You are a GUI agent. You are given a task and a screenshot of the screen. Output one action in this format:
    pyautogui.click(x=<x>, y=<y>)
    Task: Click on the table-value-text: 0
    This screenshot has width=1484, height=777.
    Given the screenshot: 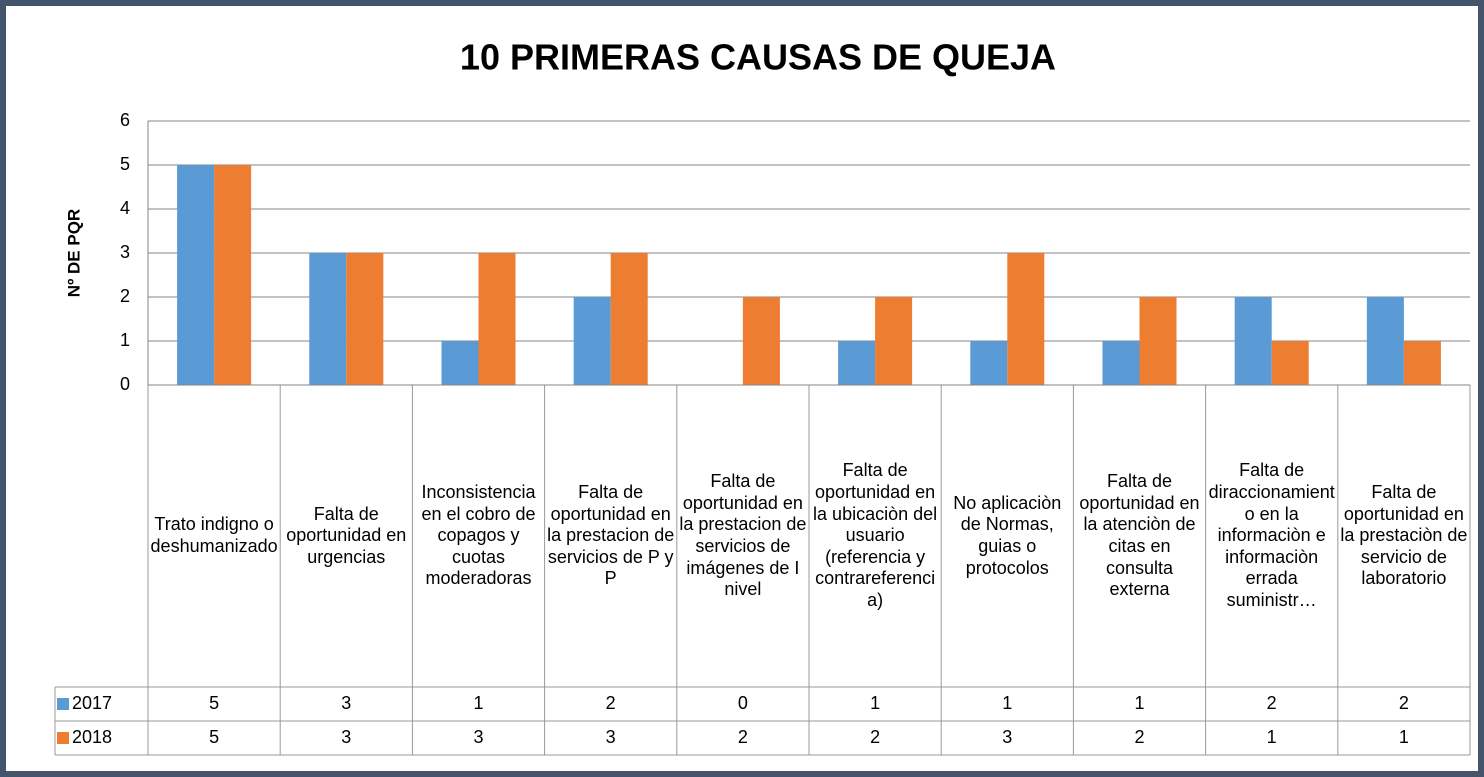 What is the action you would take?
    pyautogui.click(x=742, y=703)
    